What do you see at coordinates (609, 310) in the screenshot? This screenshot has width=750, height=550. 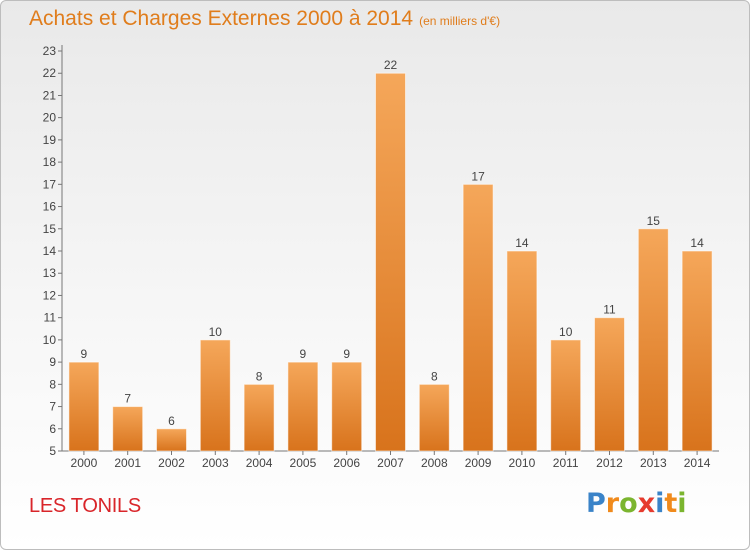 I see `data-label: 11` at bounding box center [609, 310].